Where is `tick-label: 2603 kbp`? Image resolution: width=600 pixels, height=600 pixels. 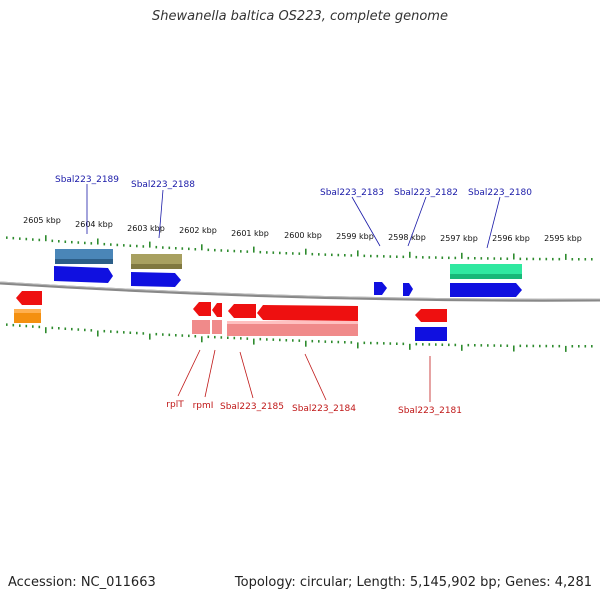 tick-label: 2603 kbp is located at coordinates (146, 228).